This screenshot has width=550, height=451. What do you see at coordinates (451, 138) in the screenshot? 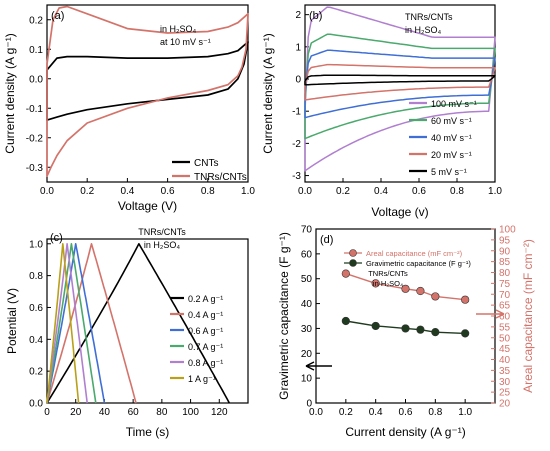
I see `legend-label: 40 mV s⁻¹` at bounding box center [451, 138].